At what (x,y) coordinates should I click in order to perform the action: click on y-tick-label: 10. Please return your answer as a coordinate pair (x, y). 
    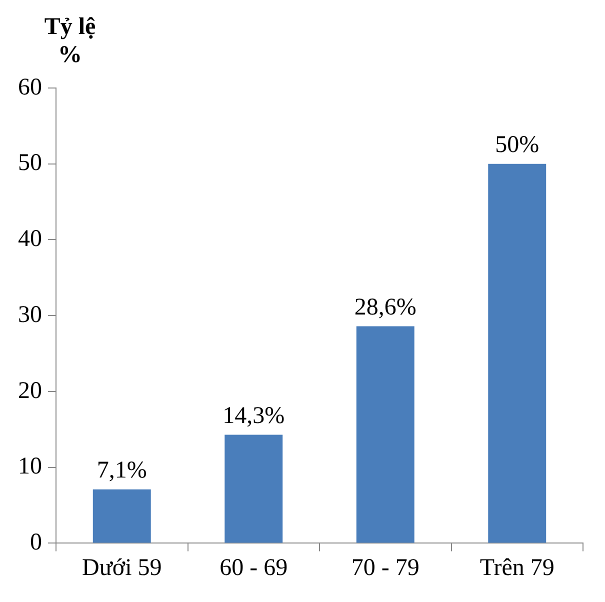
    Looking at the image, I should click on (30, 467).